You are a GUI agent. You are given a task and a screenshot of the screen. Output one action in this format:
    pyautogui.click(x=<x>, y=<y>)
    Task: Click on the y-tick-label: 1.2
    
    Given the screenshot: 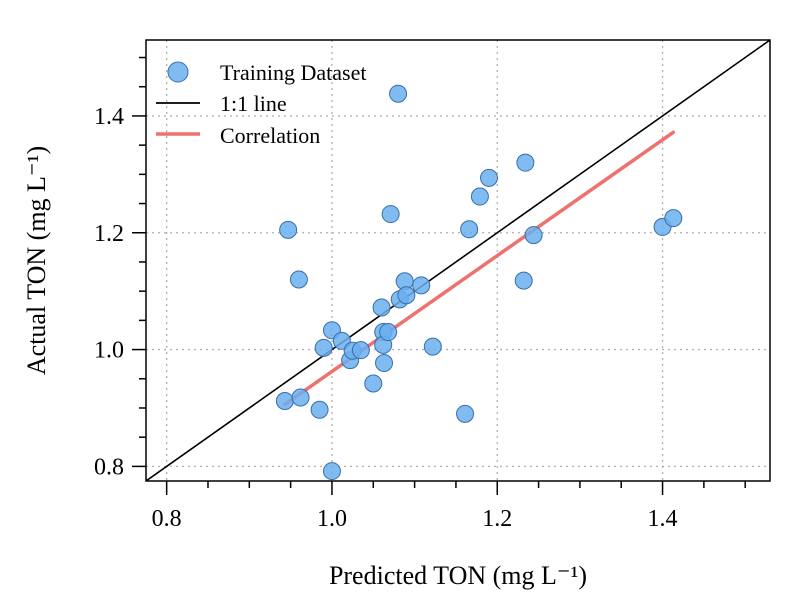 What is the action you would take?
    pyautogui.click(x=109, y=234)
    